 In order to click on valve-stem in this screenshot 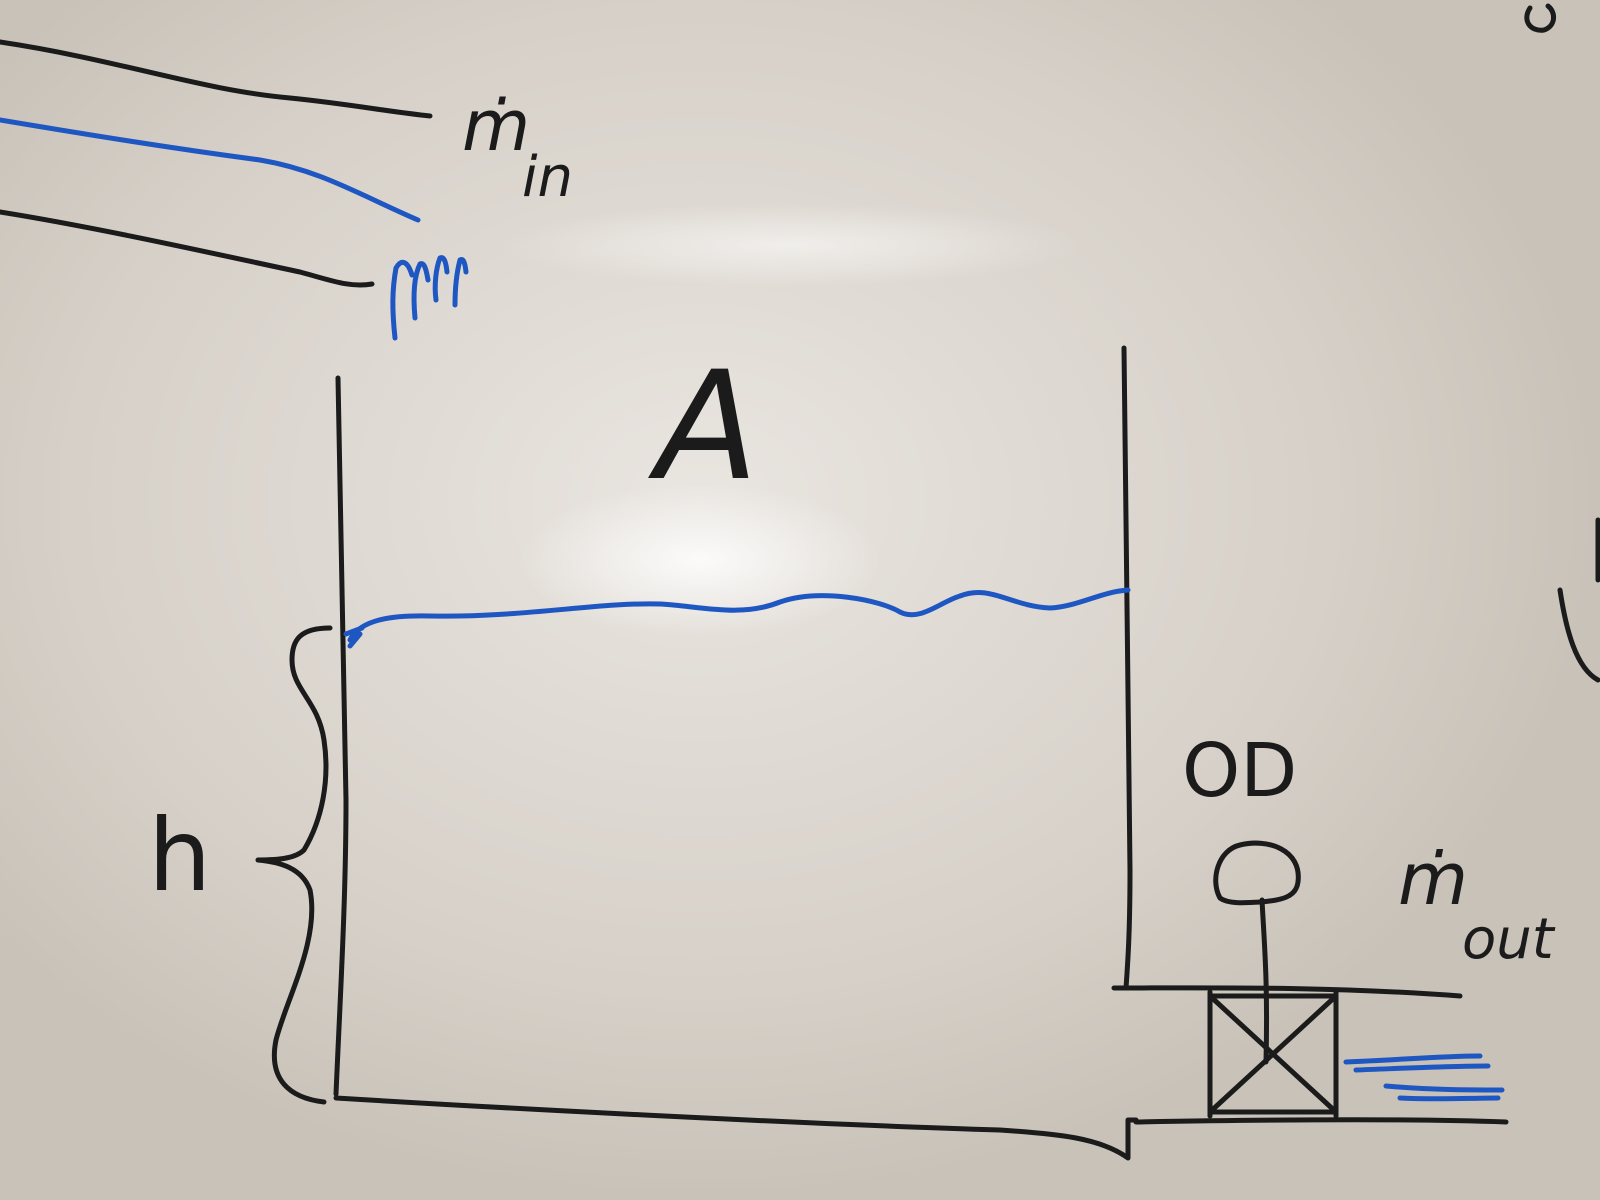, I will do `click(1264, 981)`.